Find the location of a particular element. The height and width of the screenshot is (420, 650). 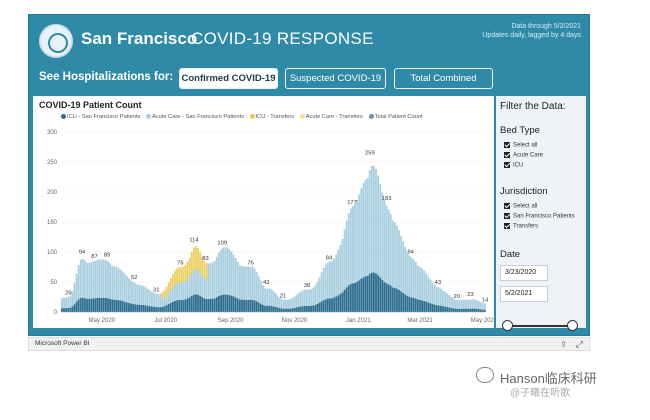

jurisdiction-option-sf-patients: San Francisco Patients is located at coordinates (539, 216).